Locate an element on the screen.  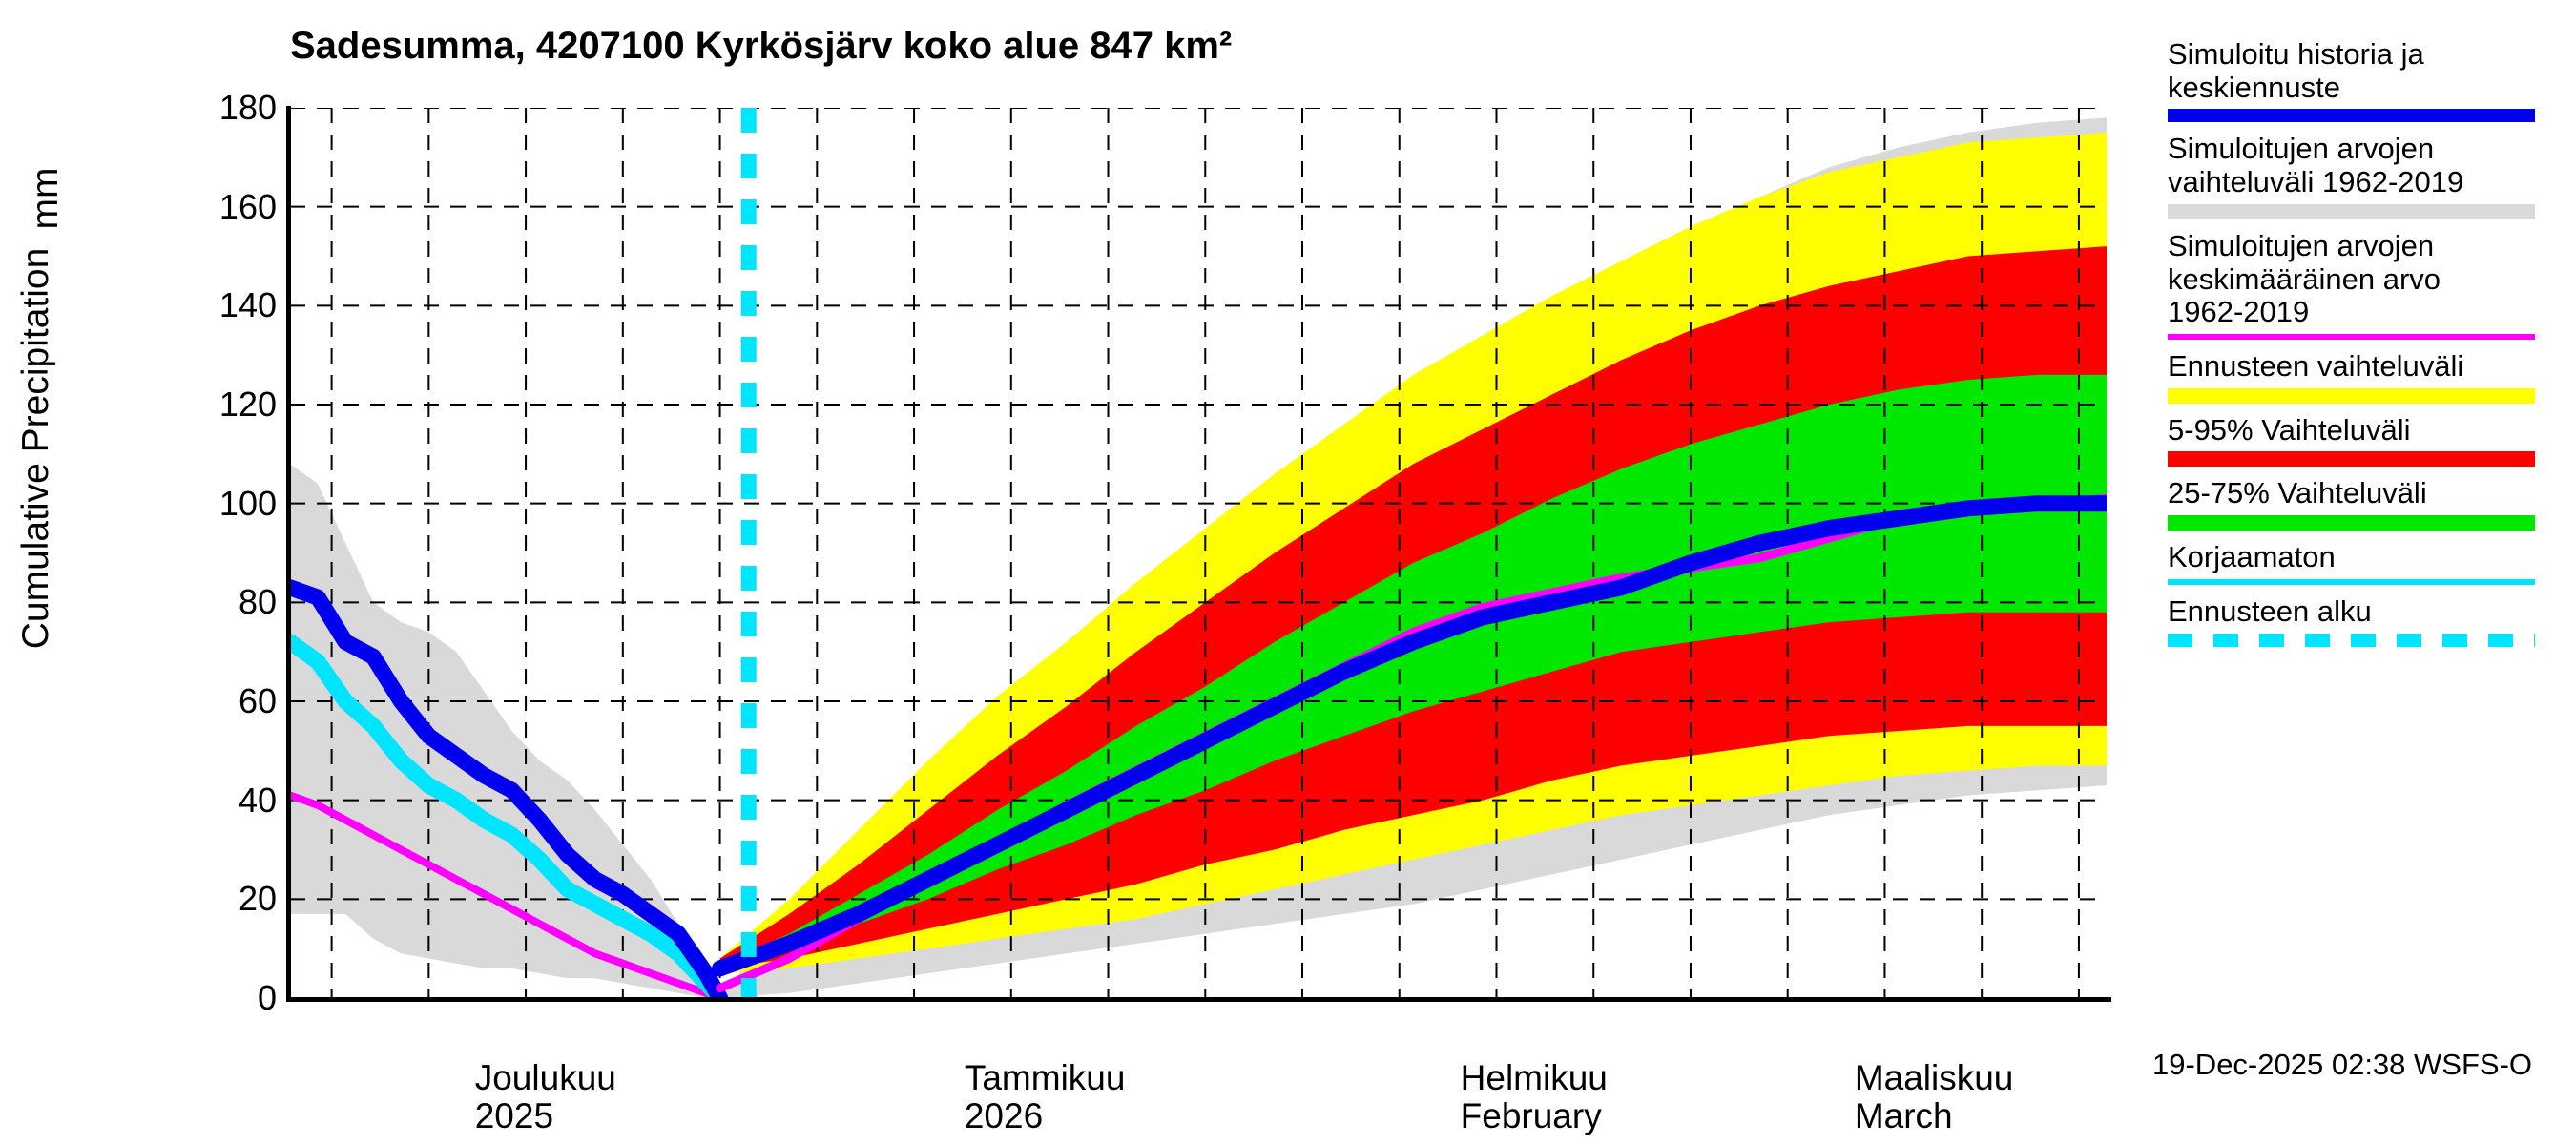
legend-forecast-start-swatch is located at coordinates (2351, 640).